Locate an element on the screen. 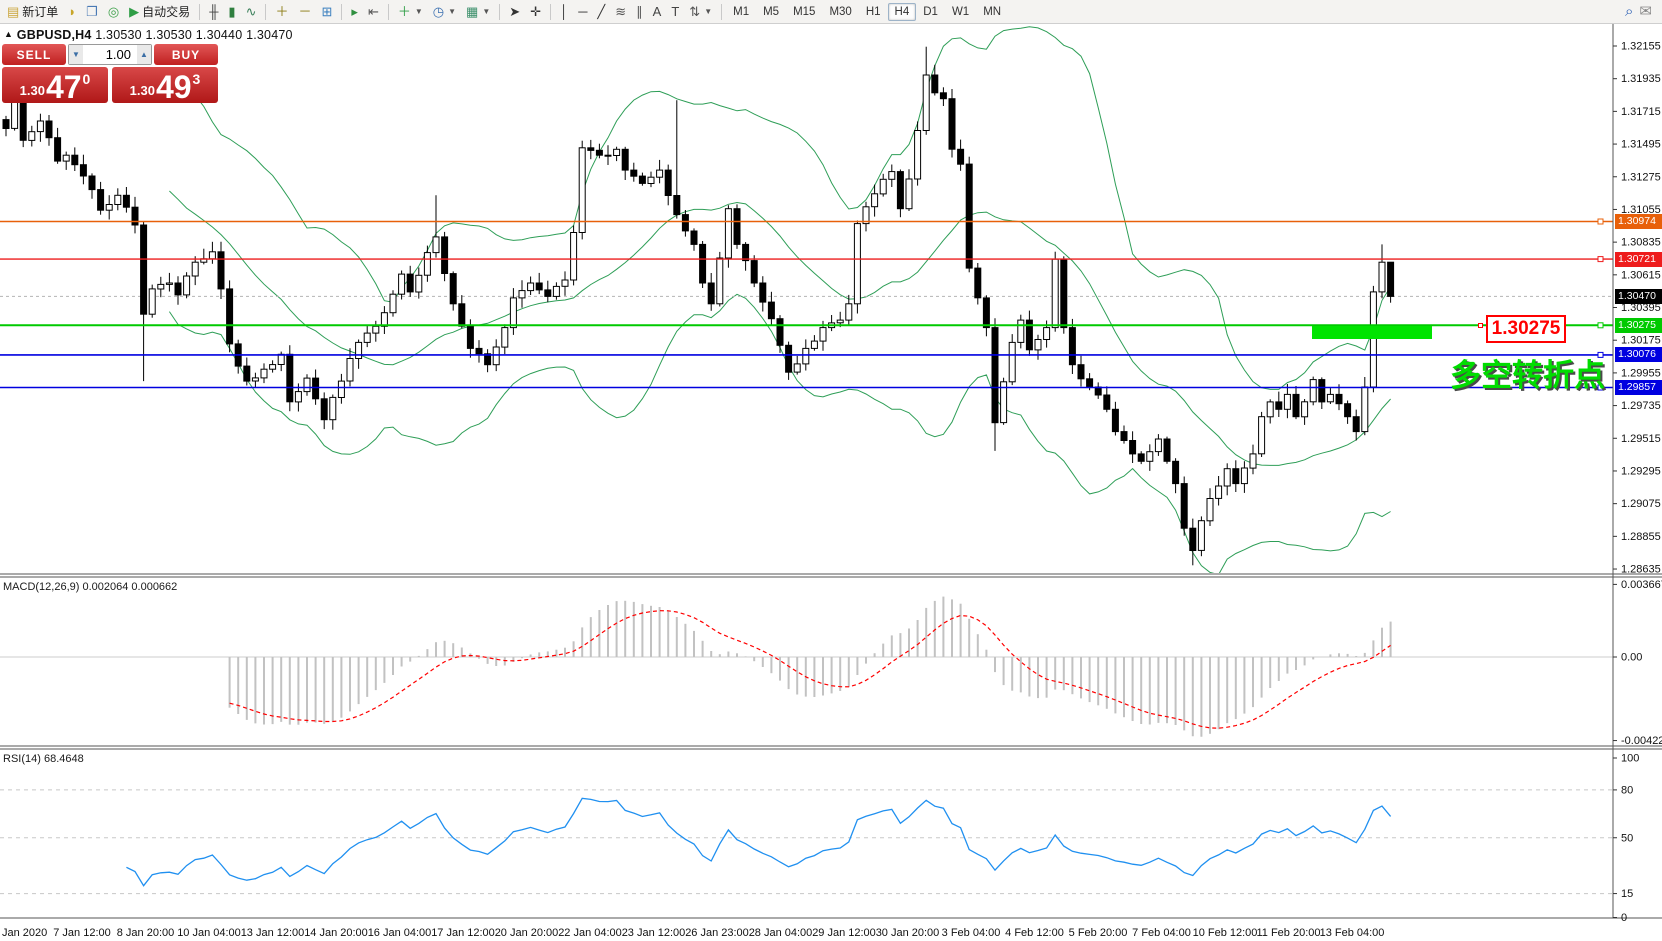 Image resolution: width=1662 pixels, height=941 pixels. sell-button: SELL is located at coordinates (34, 54).